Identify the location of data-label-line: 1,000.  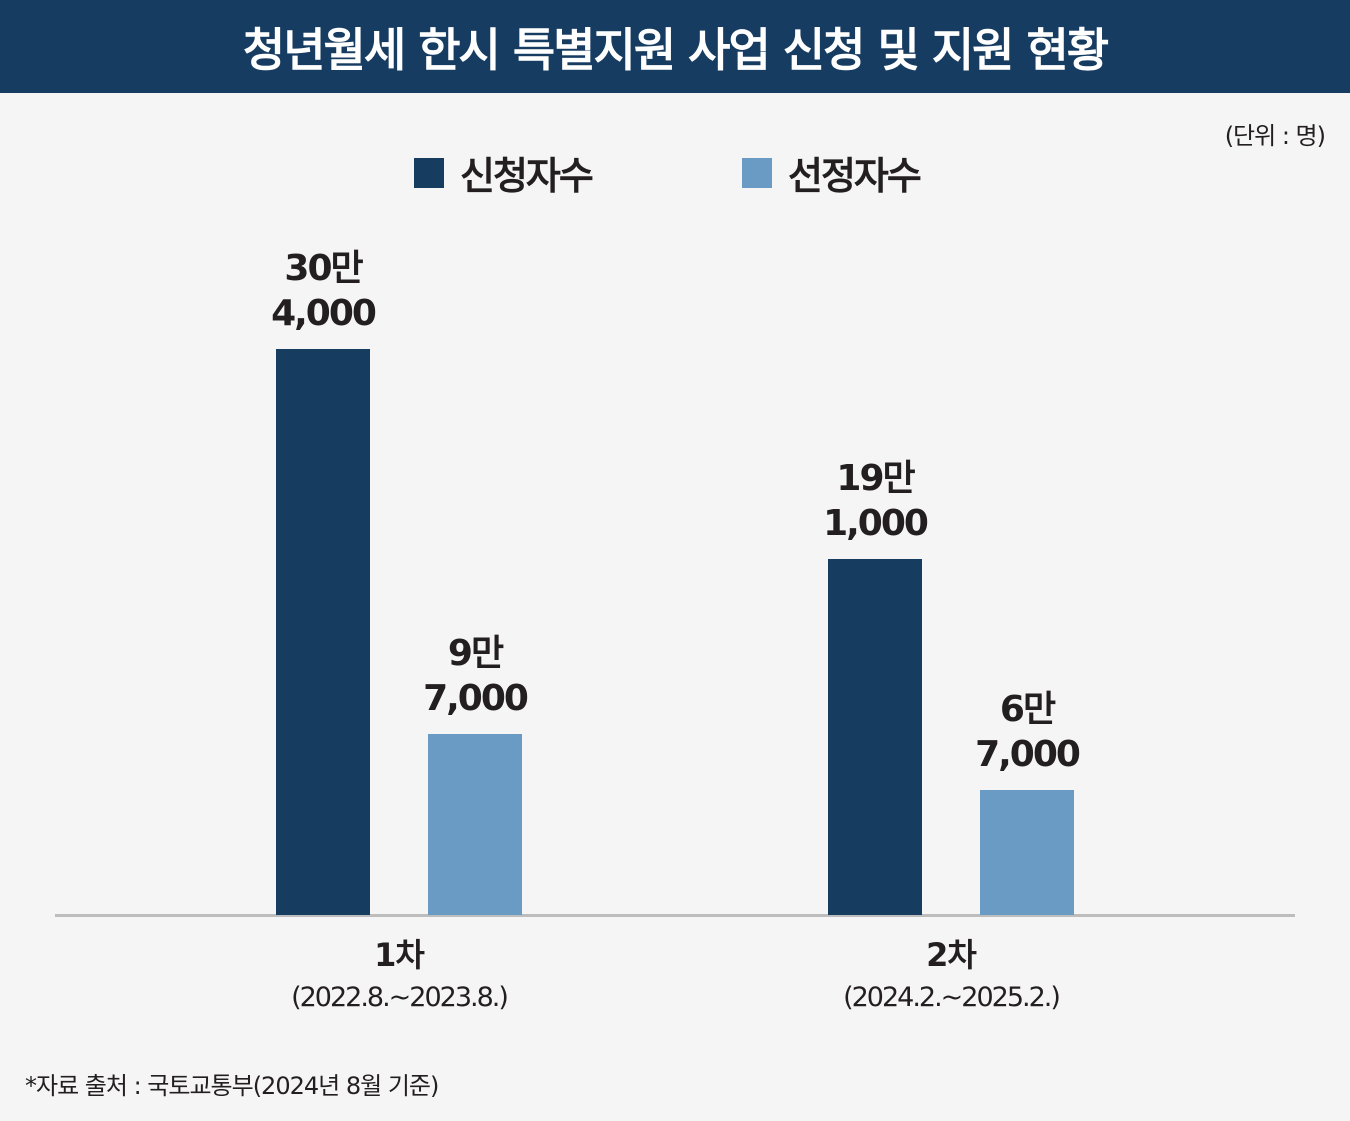
(876, 524).